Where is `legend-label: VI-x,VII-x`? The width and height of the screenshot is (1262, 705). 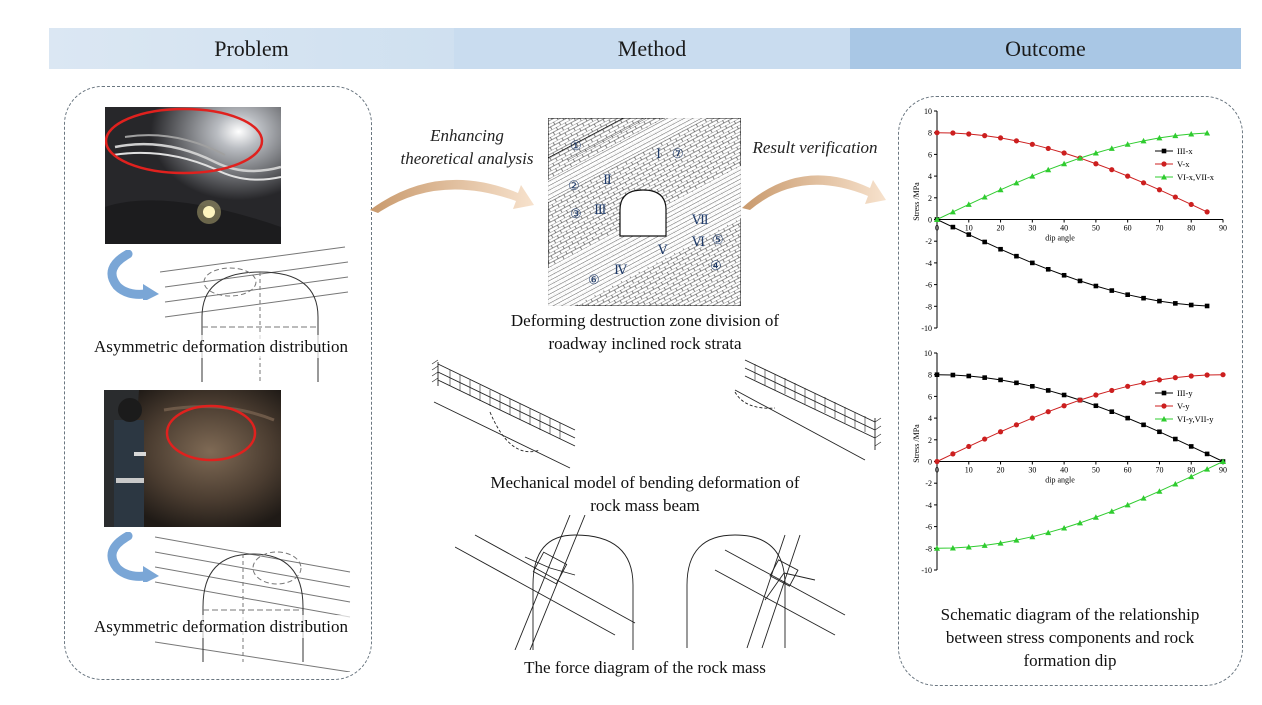 legend-label: VI-x,VII-x is located at coordinates (1196, 177).